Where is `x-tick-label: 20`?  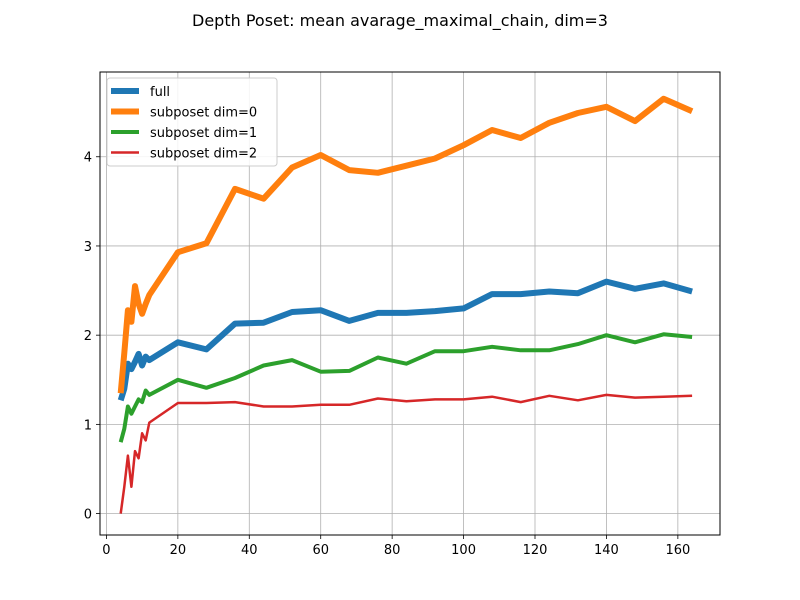 x-tick-label: 20 is located at coordinates (178, 550).